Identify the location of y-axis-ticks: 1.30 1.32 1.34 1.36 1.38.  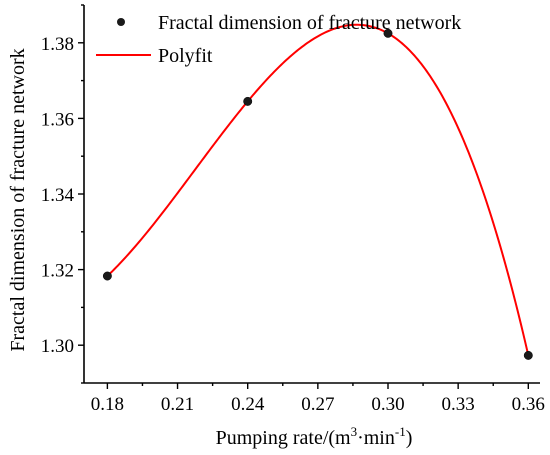
(62, 194).